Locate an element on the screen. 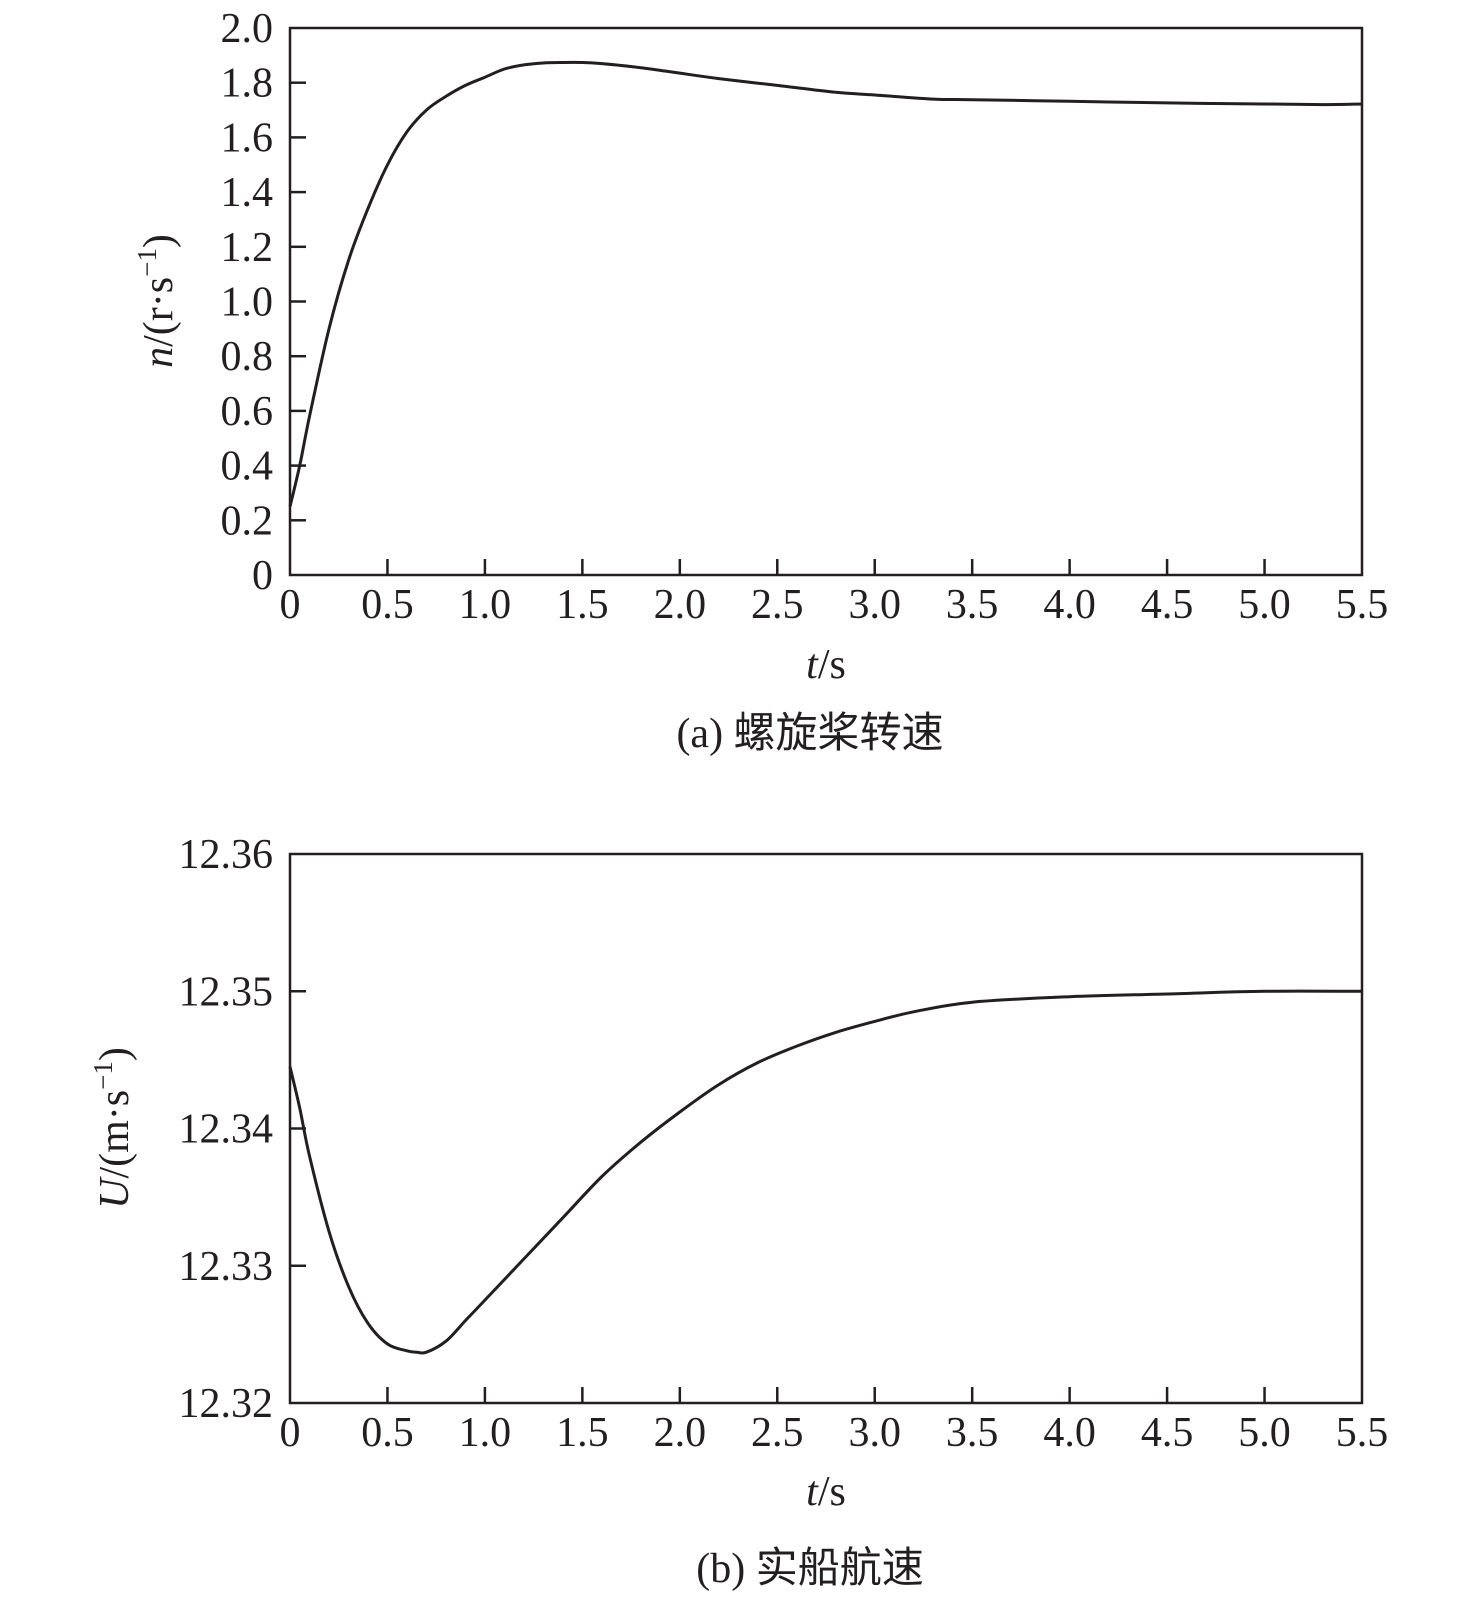  chart-a-x-axis-label: t/s is located at coordinates (826, 665).